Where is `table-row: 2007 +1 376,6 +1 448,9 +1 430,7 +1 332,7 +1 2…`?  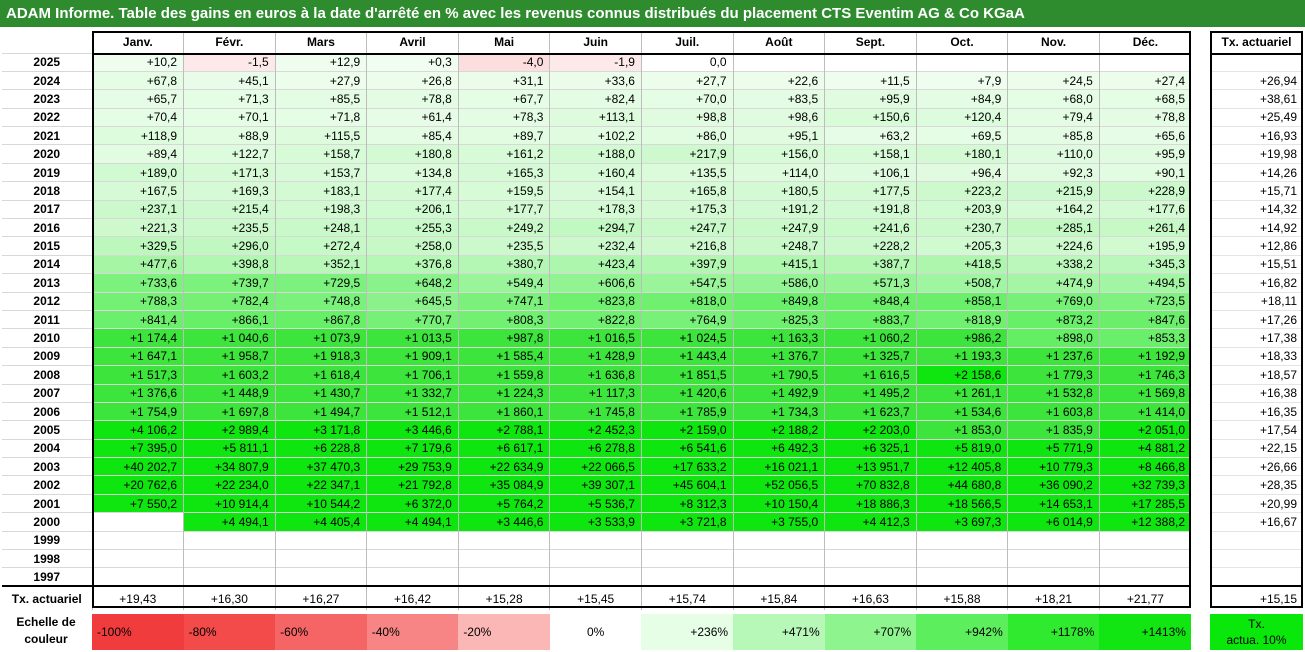 table-row: 2007 +1 376,6 +1 448,9 +1 430,7 +1 332,7 +1 2… is located at coordinates (596, 393).